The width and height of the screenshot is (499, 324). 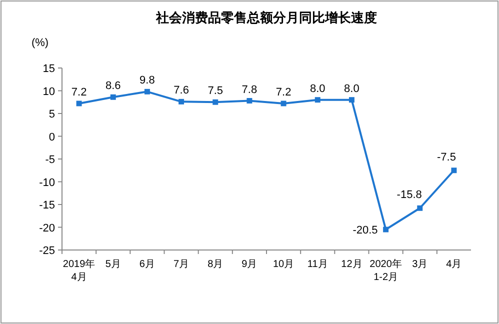 What do you see at coordinates (446, 157) in the screenshot?
I see `text: -7.5` at bounding box center [446, 157].